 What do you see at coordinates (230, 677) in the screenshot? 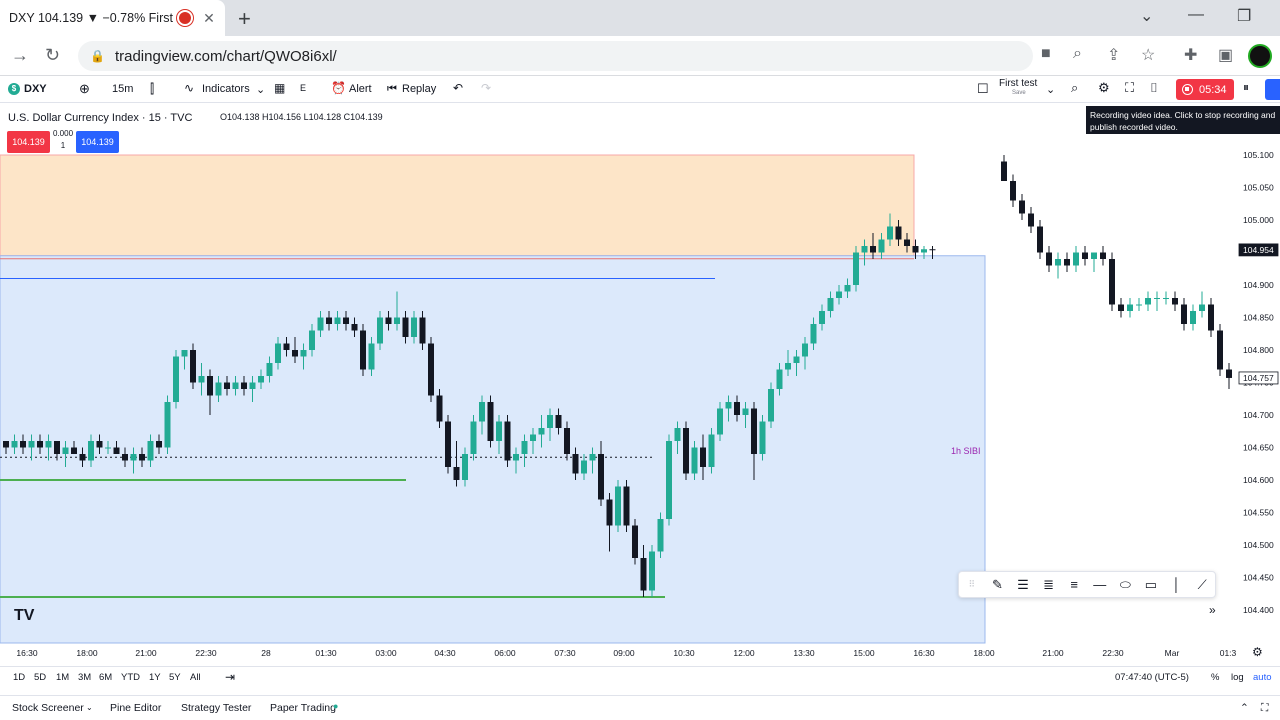
I see `goto-date-icon: ⇥` at bounding box center [230, 677].